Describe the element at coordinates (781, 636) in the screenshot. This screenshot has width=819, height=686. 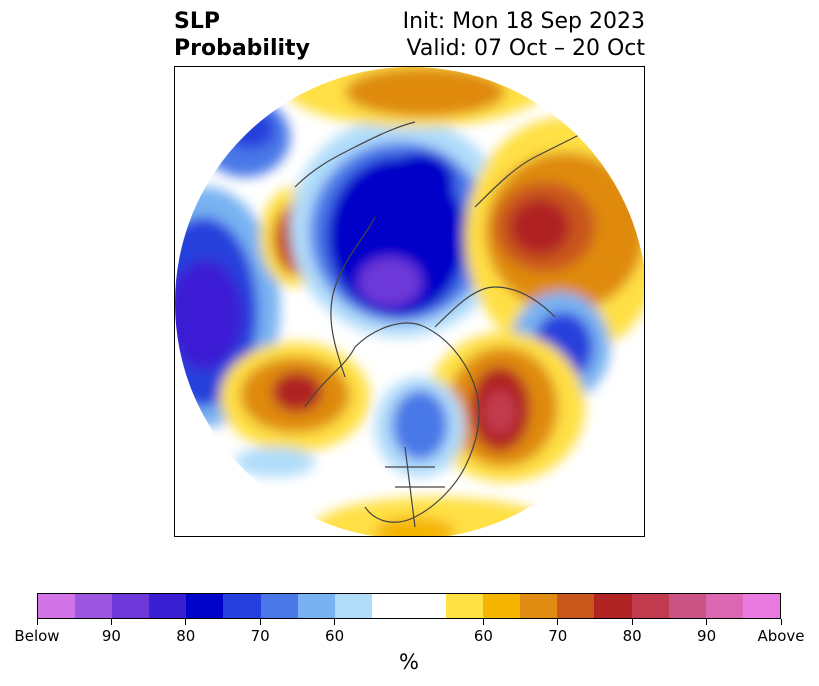
I see `colorbar-tick-label: Above` at that location.